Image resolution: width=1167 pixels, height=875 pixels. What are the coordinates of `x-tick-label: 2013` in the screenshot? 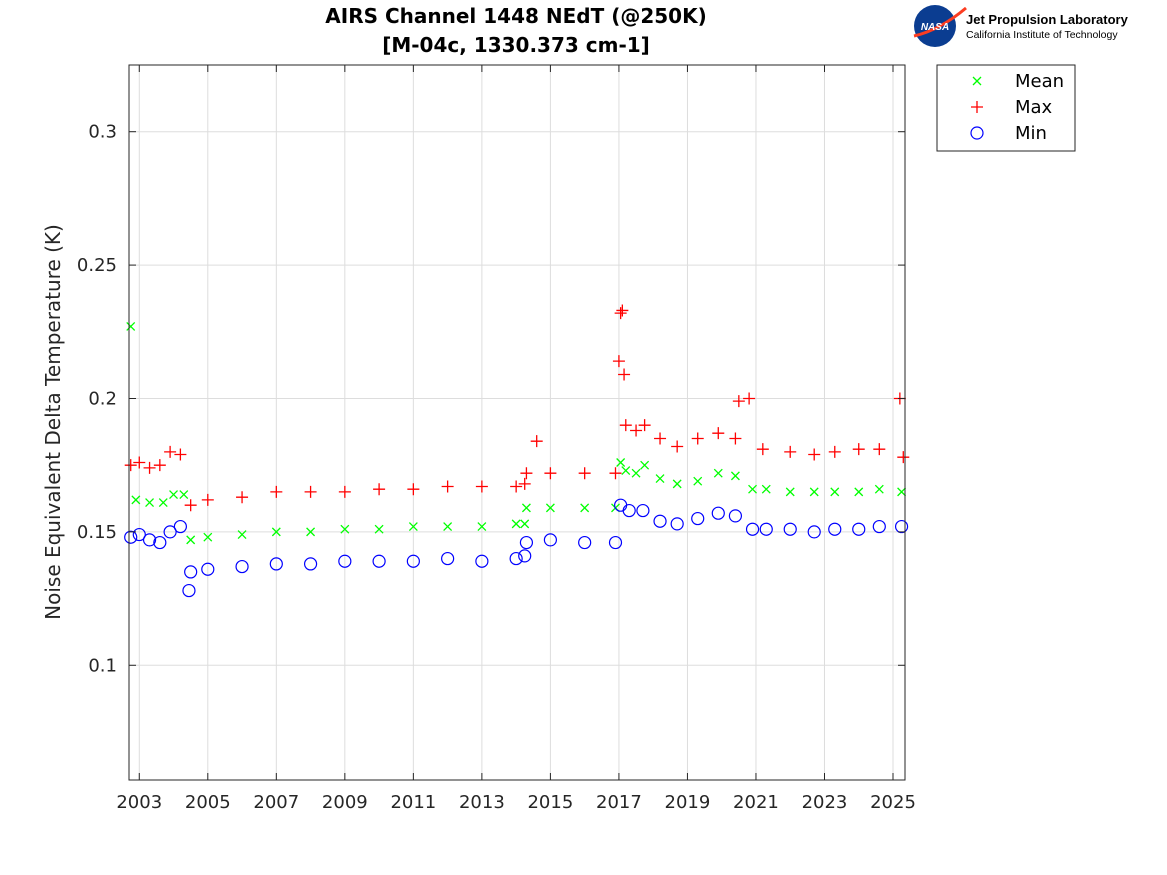 It's located at (482, 802).